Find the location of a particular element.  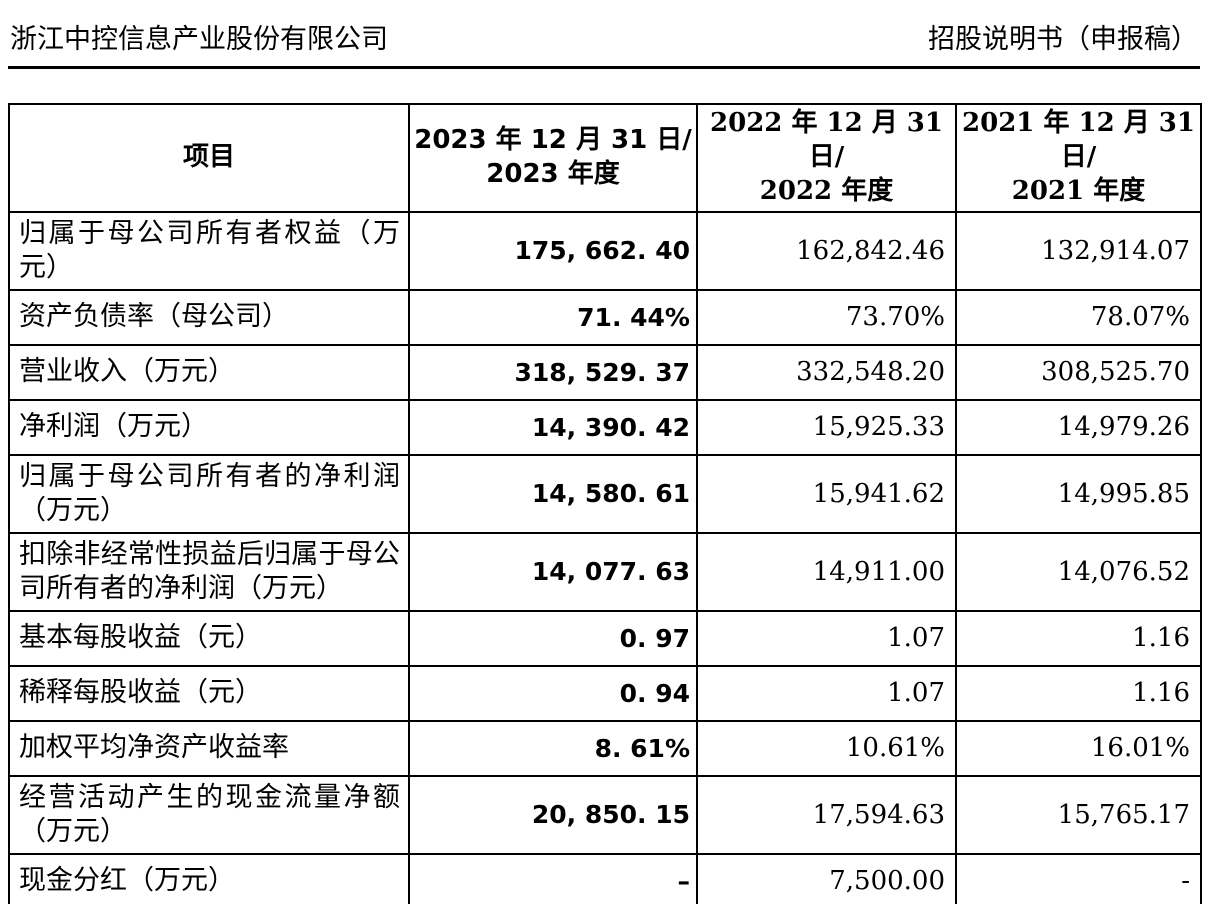

col-header-2022-line2: 2022 年度 is located at coordinates (826, 190).